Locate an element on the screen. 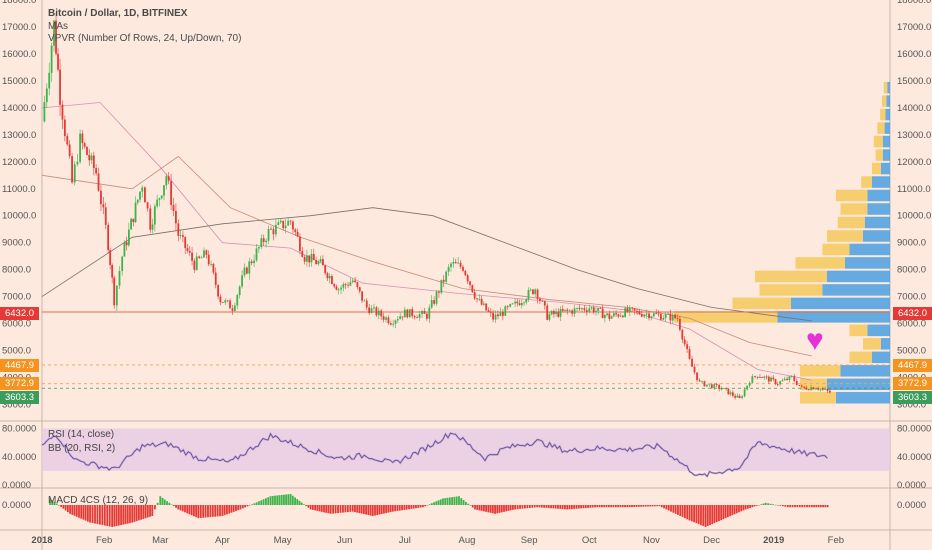 The width and height of the screenshot is (932, 550). price-tick-left: 18000.0 is located at coordinates (19, 3).